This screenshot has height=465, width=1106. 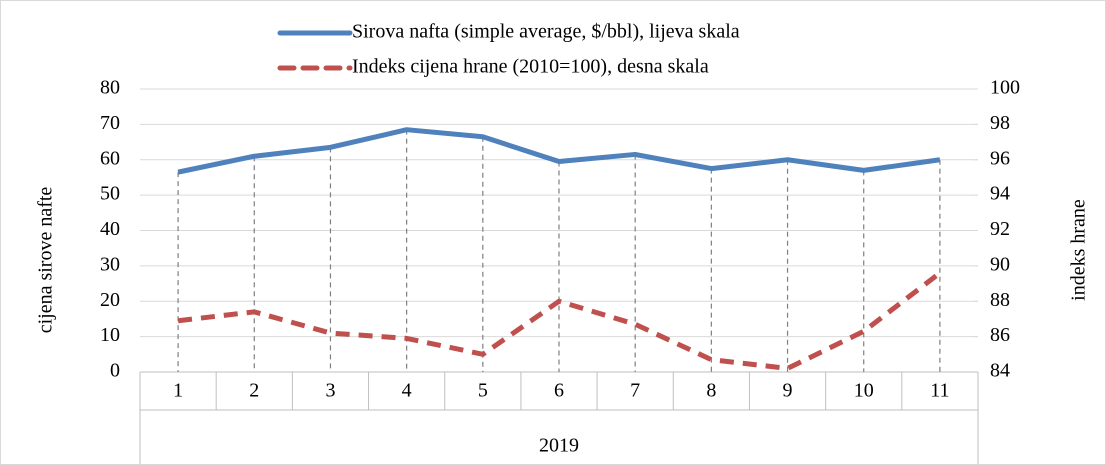 What do you see at coordinates (110, 335) in the screenshot?
I see `y-tick-label: 10` at bounding box center [110, 335].